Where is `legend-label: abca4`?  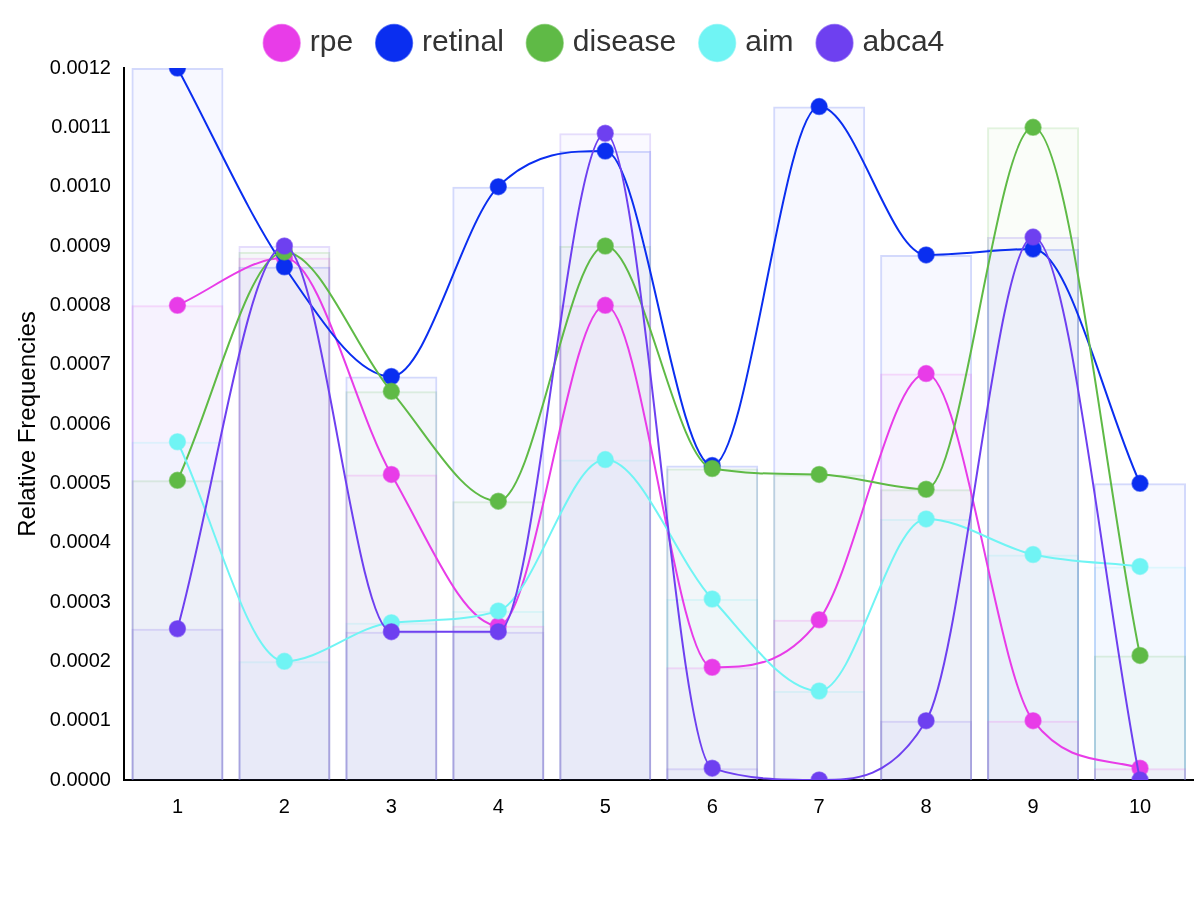
legend-label: abca4 is located at coordinates (903, 41).